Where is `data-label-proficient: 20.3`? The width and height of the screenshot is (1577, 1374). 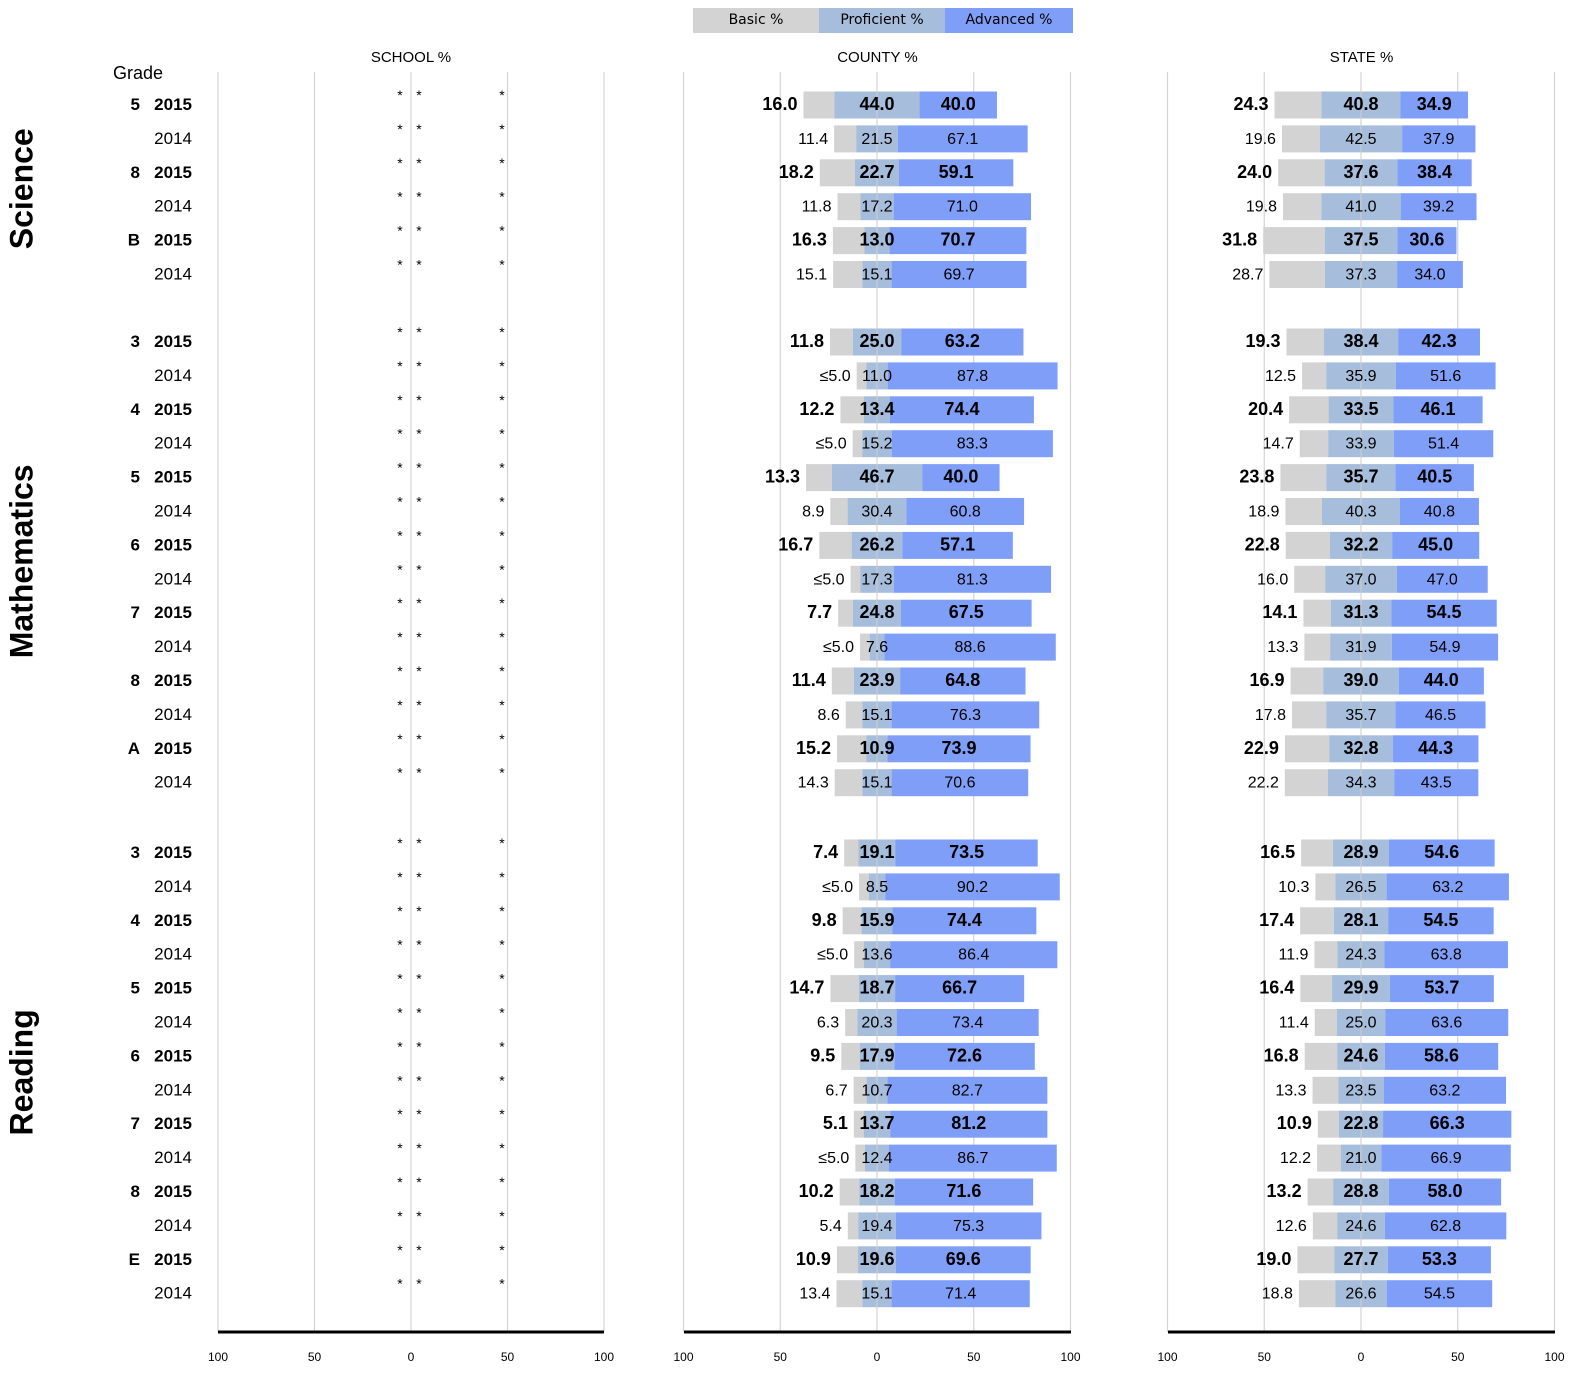 data-label-proficient: 20.3 is located at coordinates (876, 1023).